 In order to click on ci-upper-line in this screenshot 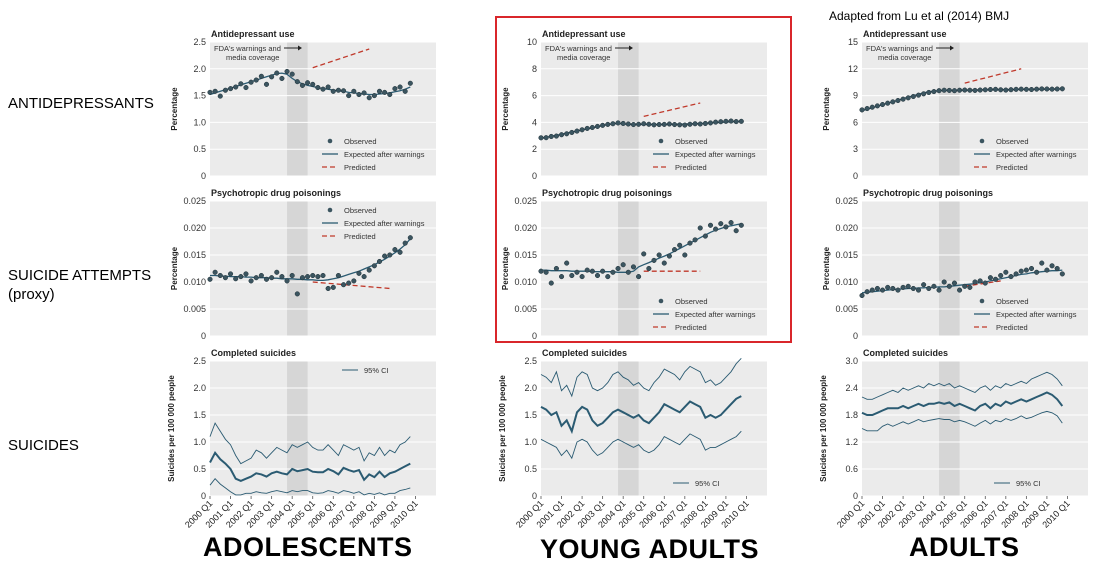, I will do `click(962, 385)`.